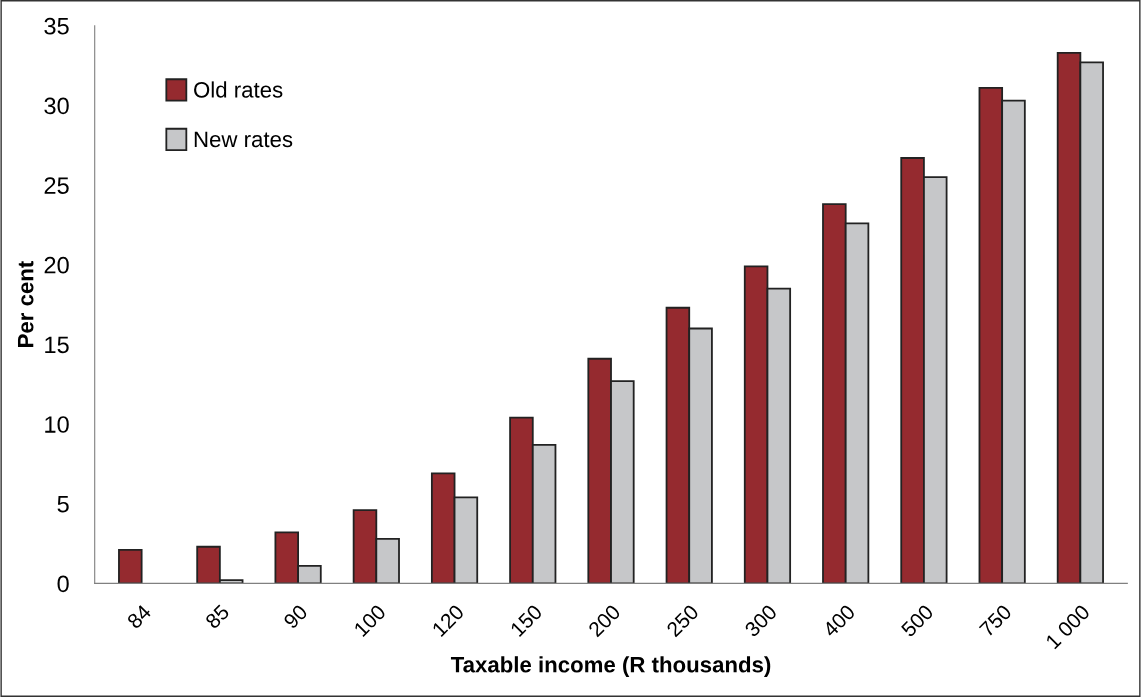 The image size is (1141, 697). I want to click on x-tick-label: 120, so click(448, 620).